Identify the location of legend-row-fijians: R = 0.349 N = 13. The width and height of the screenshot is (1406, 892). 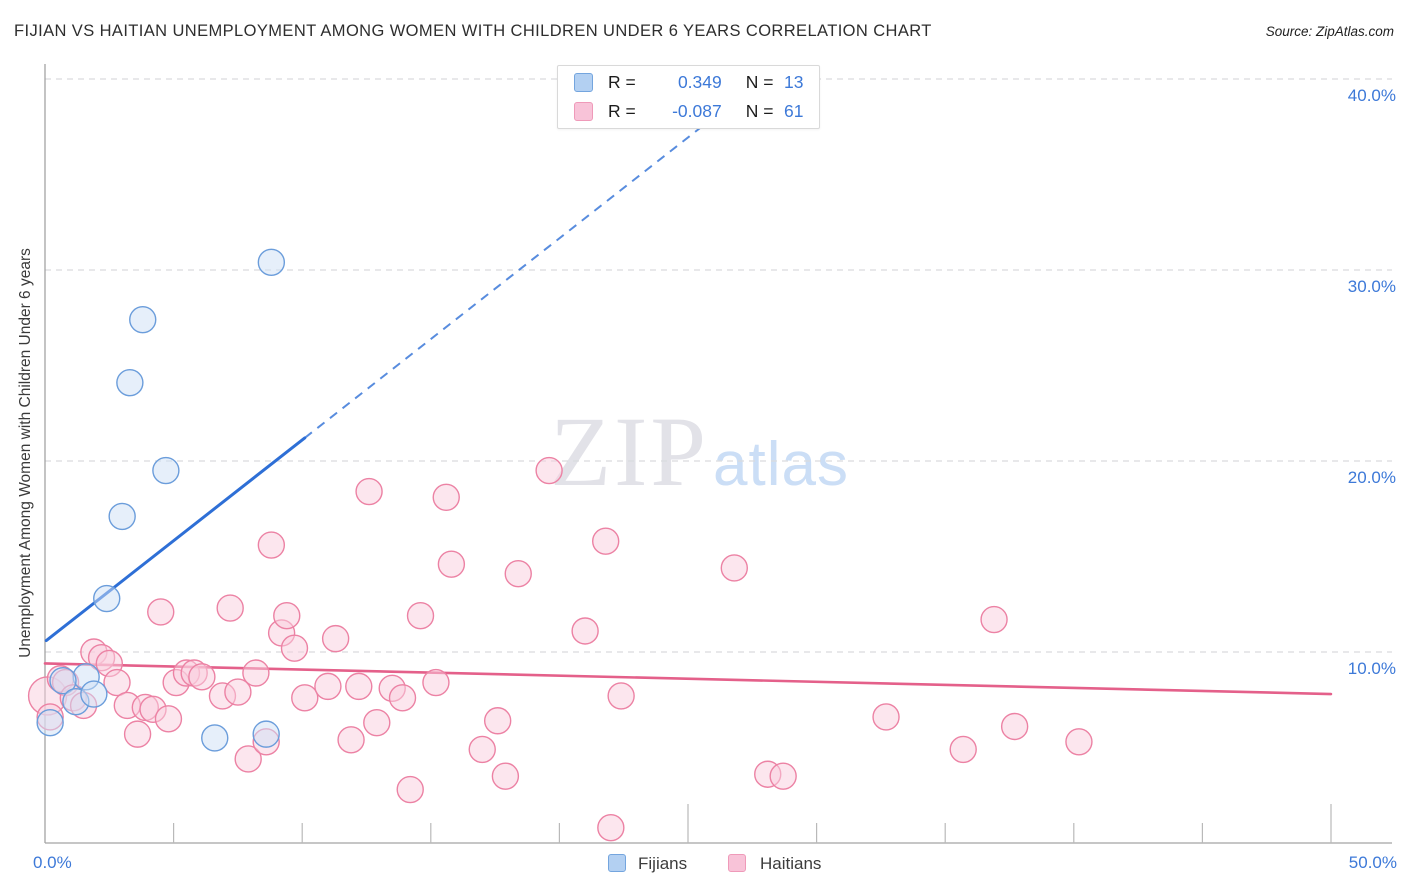
(696, 83).